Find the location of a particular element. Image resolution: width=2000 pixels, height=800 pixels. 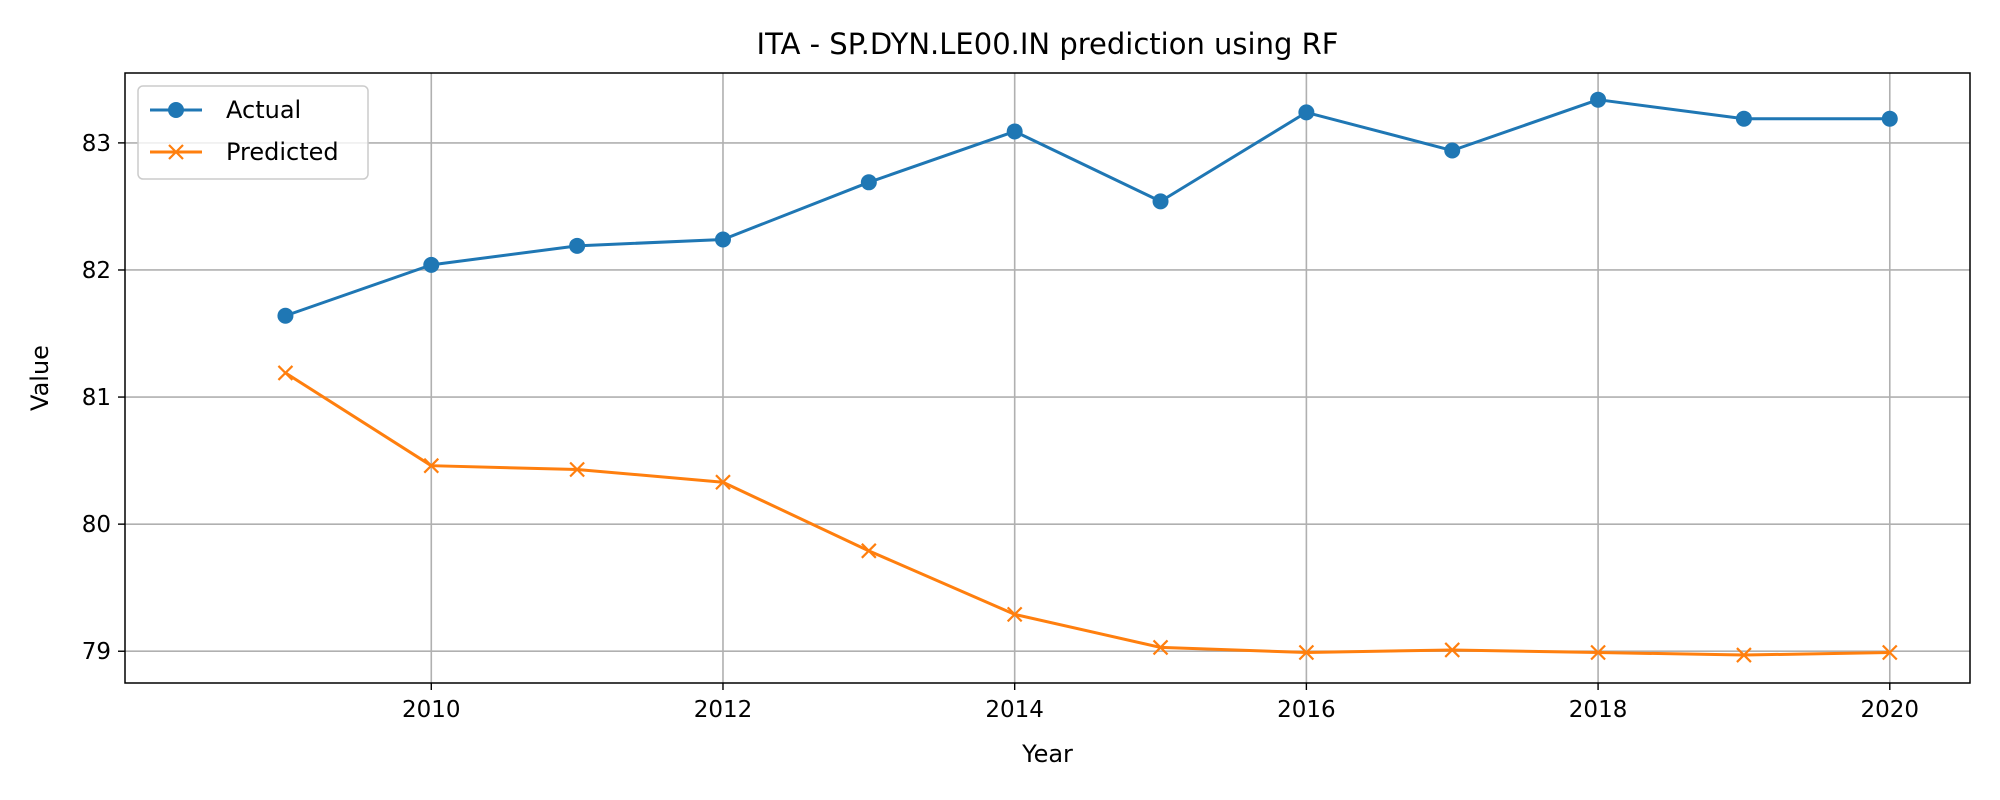

y-axis-label: Value is located at coordinates (40, 378).